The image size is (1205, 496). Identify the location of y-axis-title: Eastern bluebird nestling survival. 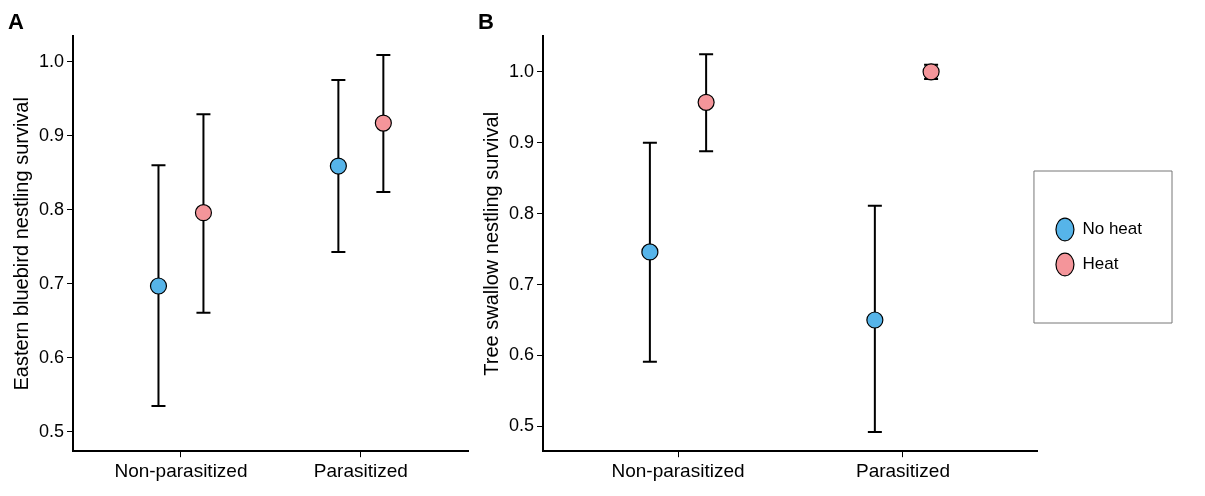
(20, 244).